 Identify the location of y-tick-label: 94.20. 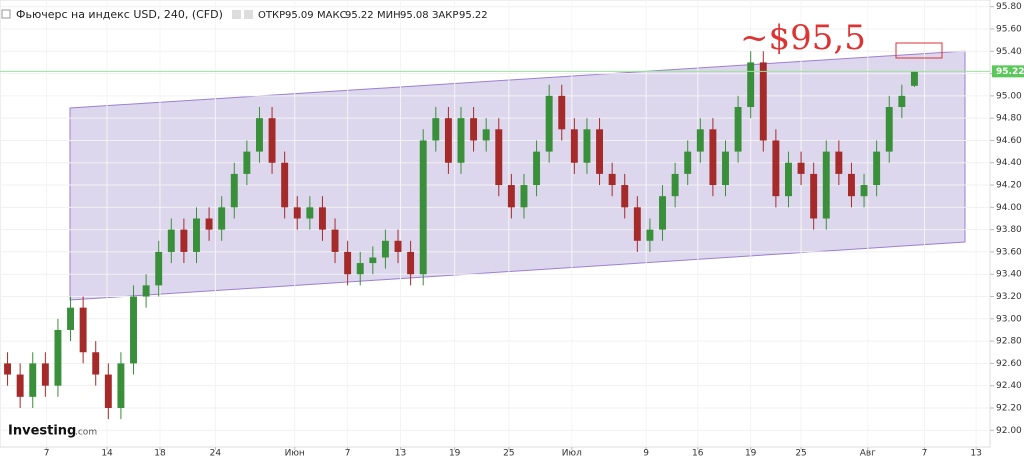
(1009, 186).